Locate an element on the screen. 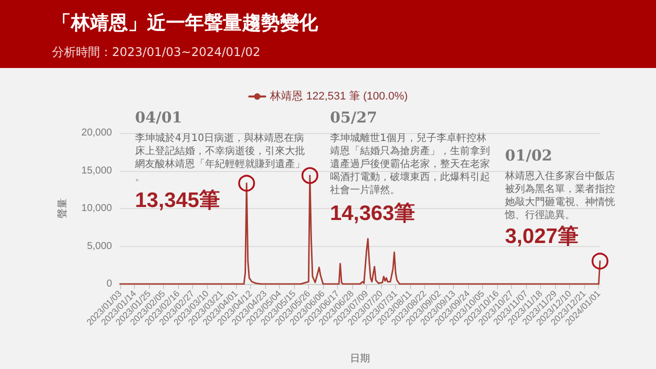  annotation: 13,345筆 is located at coordinates (177, 200).